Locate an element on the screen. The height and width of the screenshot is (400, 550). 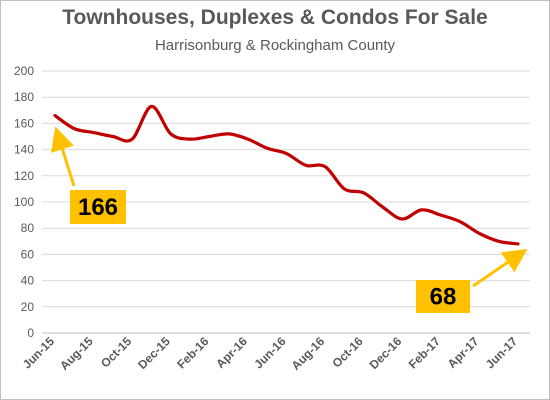
callout-label: 166 is located at coordinates (98, 207).